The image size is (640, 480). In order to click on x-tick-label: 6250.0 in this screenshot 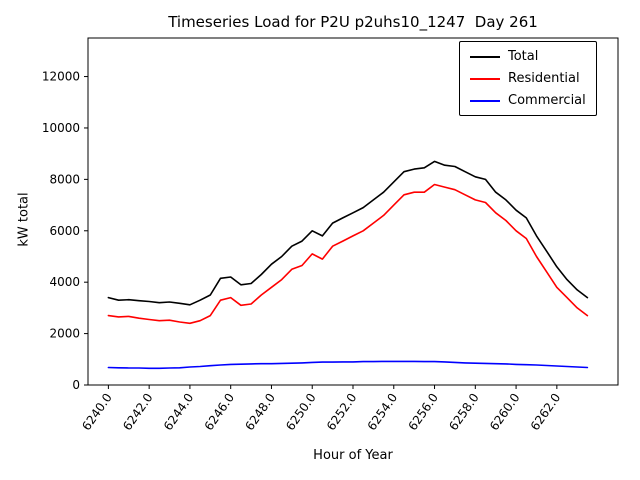, I will do `click(301, 412)`.